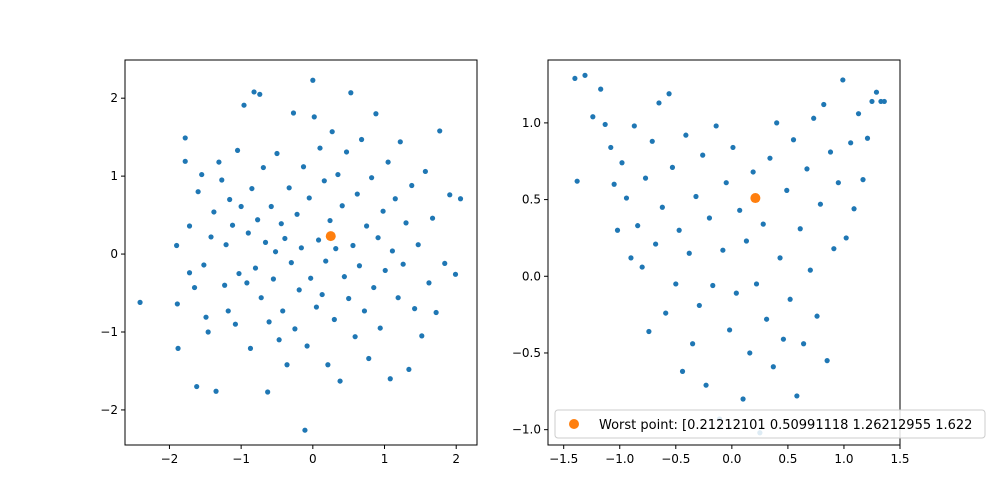 The width and height of the screenshot is (1000, 500). I want to click on x-tick-label: −1.0, so click(619, 459).